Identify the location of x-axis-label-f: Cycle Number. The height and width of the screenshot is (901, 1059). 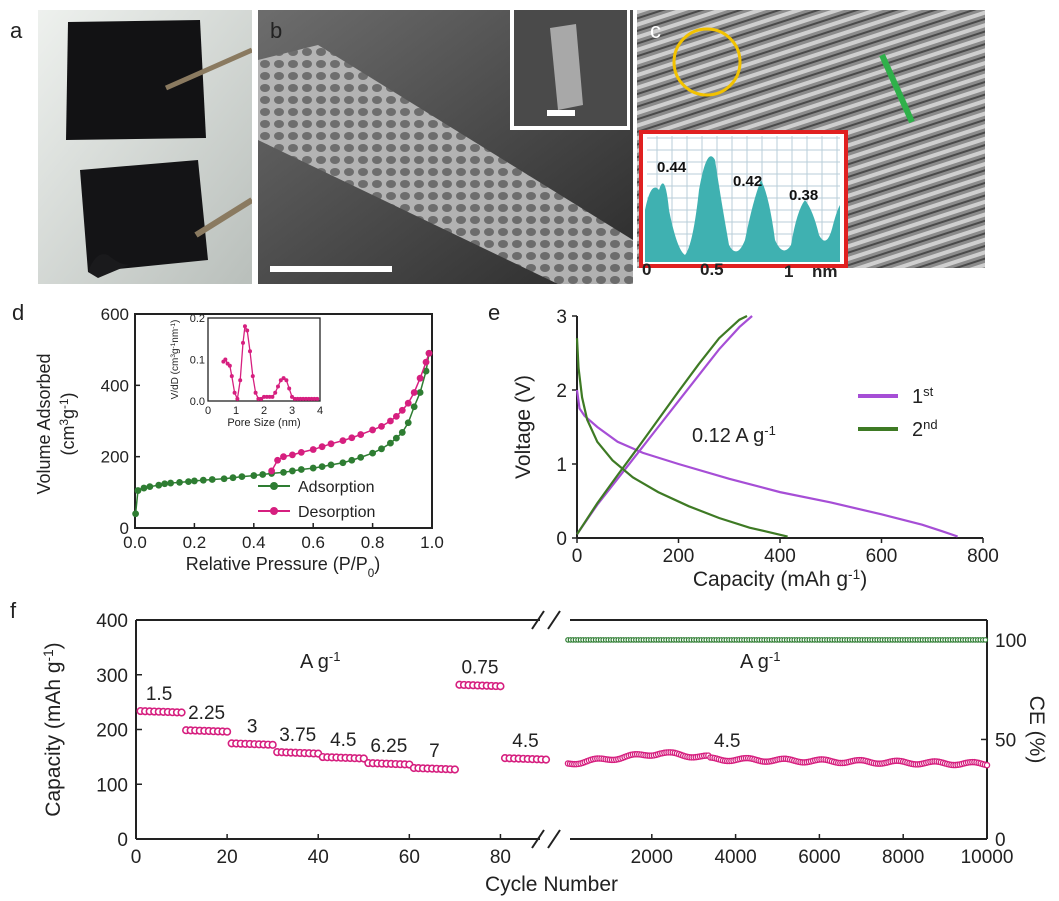
(551, 884).